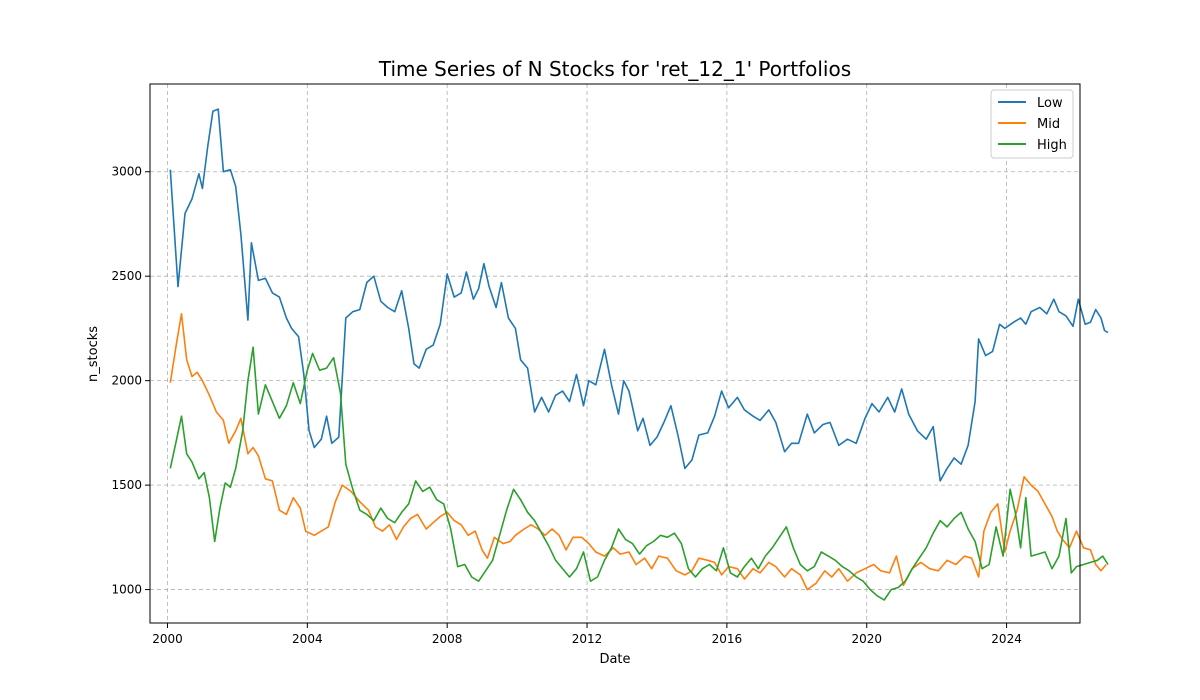 This screenshot has height=700, width=1200. Describe the element at coordinates (307, 639) in the screenshot. I see `x-tick-label: 2004` at that location.